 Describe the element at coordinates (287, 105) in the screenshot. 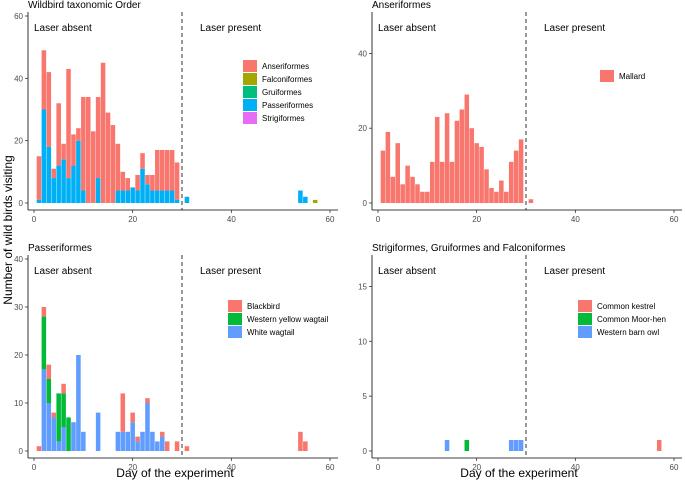

I see `legend-label: Passeriformes` at that location.